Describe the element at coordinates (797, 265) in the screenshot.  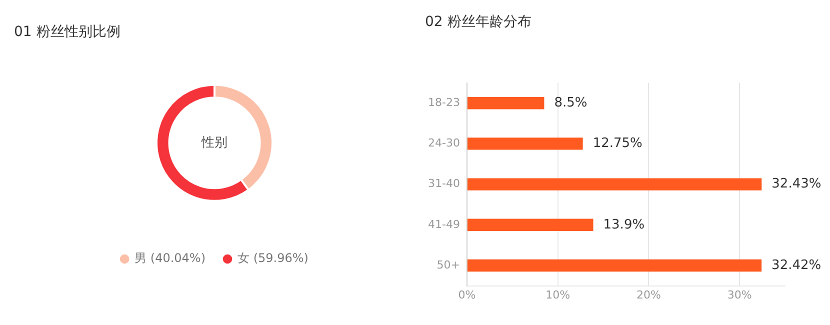
I see `data-label: 32.42%` at that location.